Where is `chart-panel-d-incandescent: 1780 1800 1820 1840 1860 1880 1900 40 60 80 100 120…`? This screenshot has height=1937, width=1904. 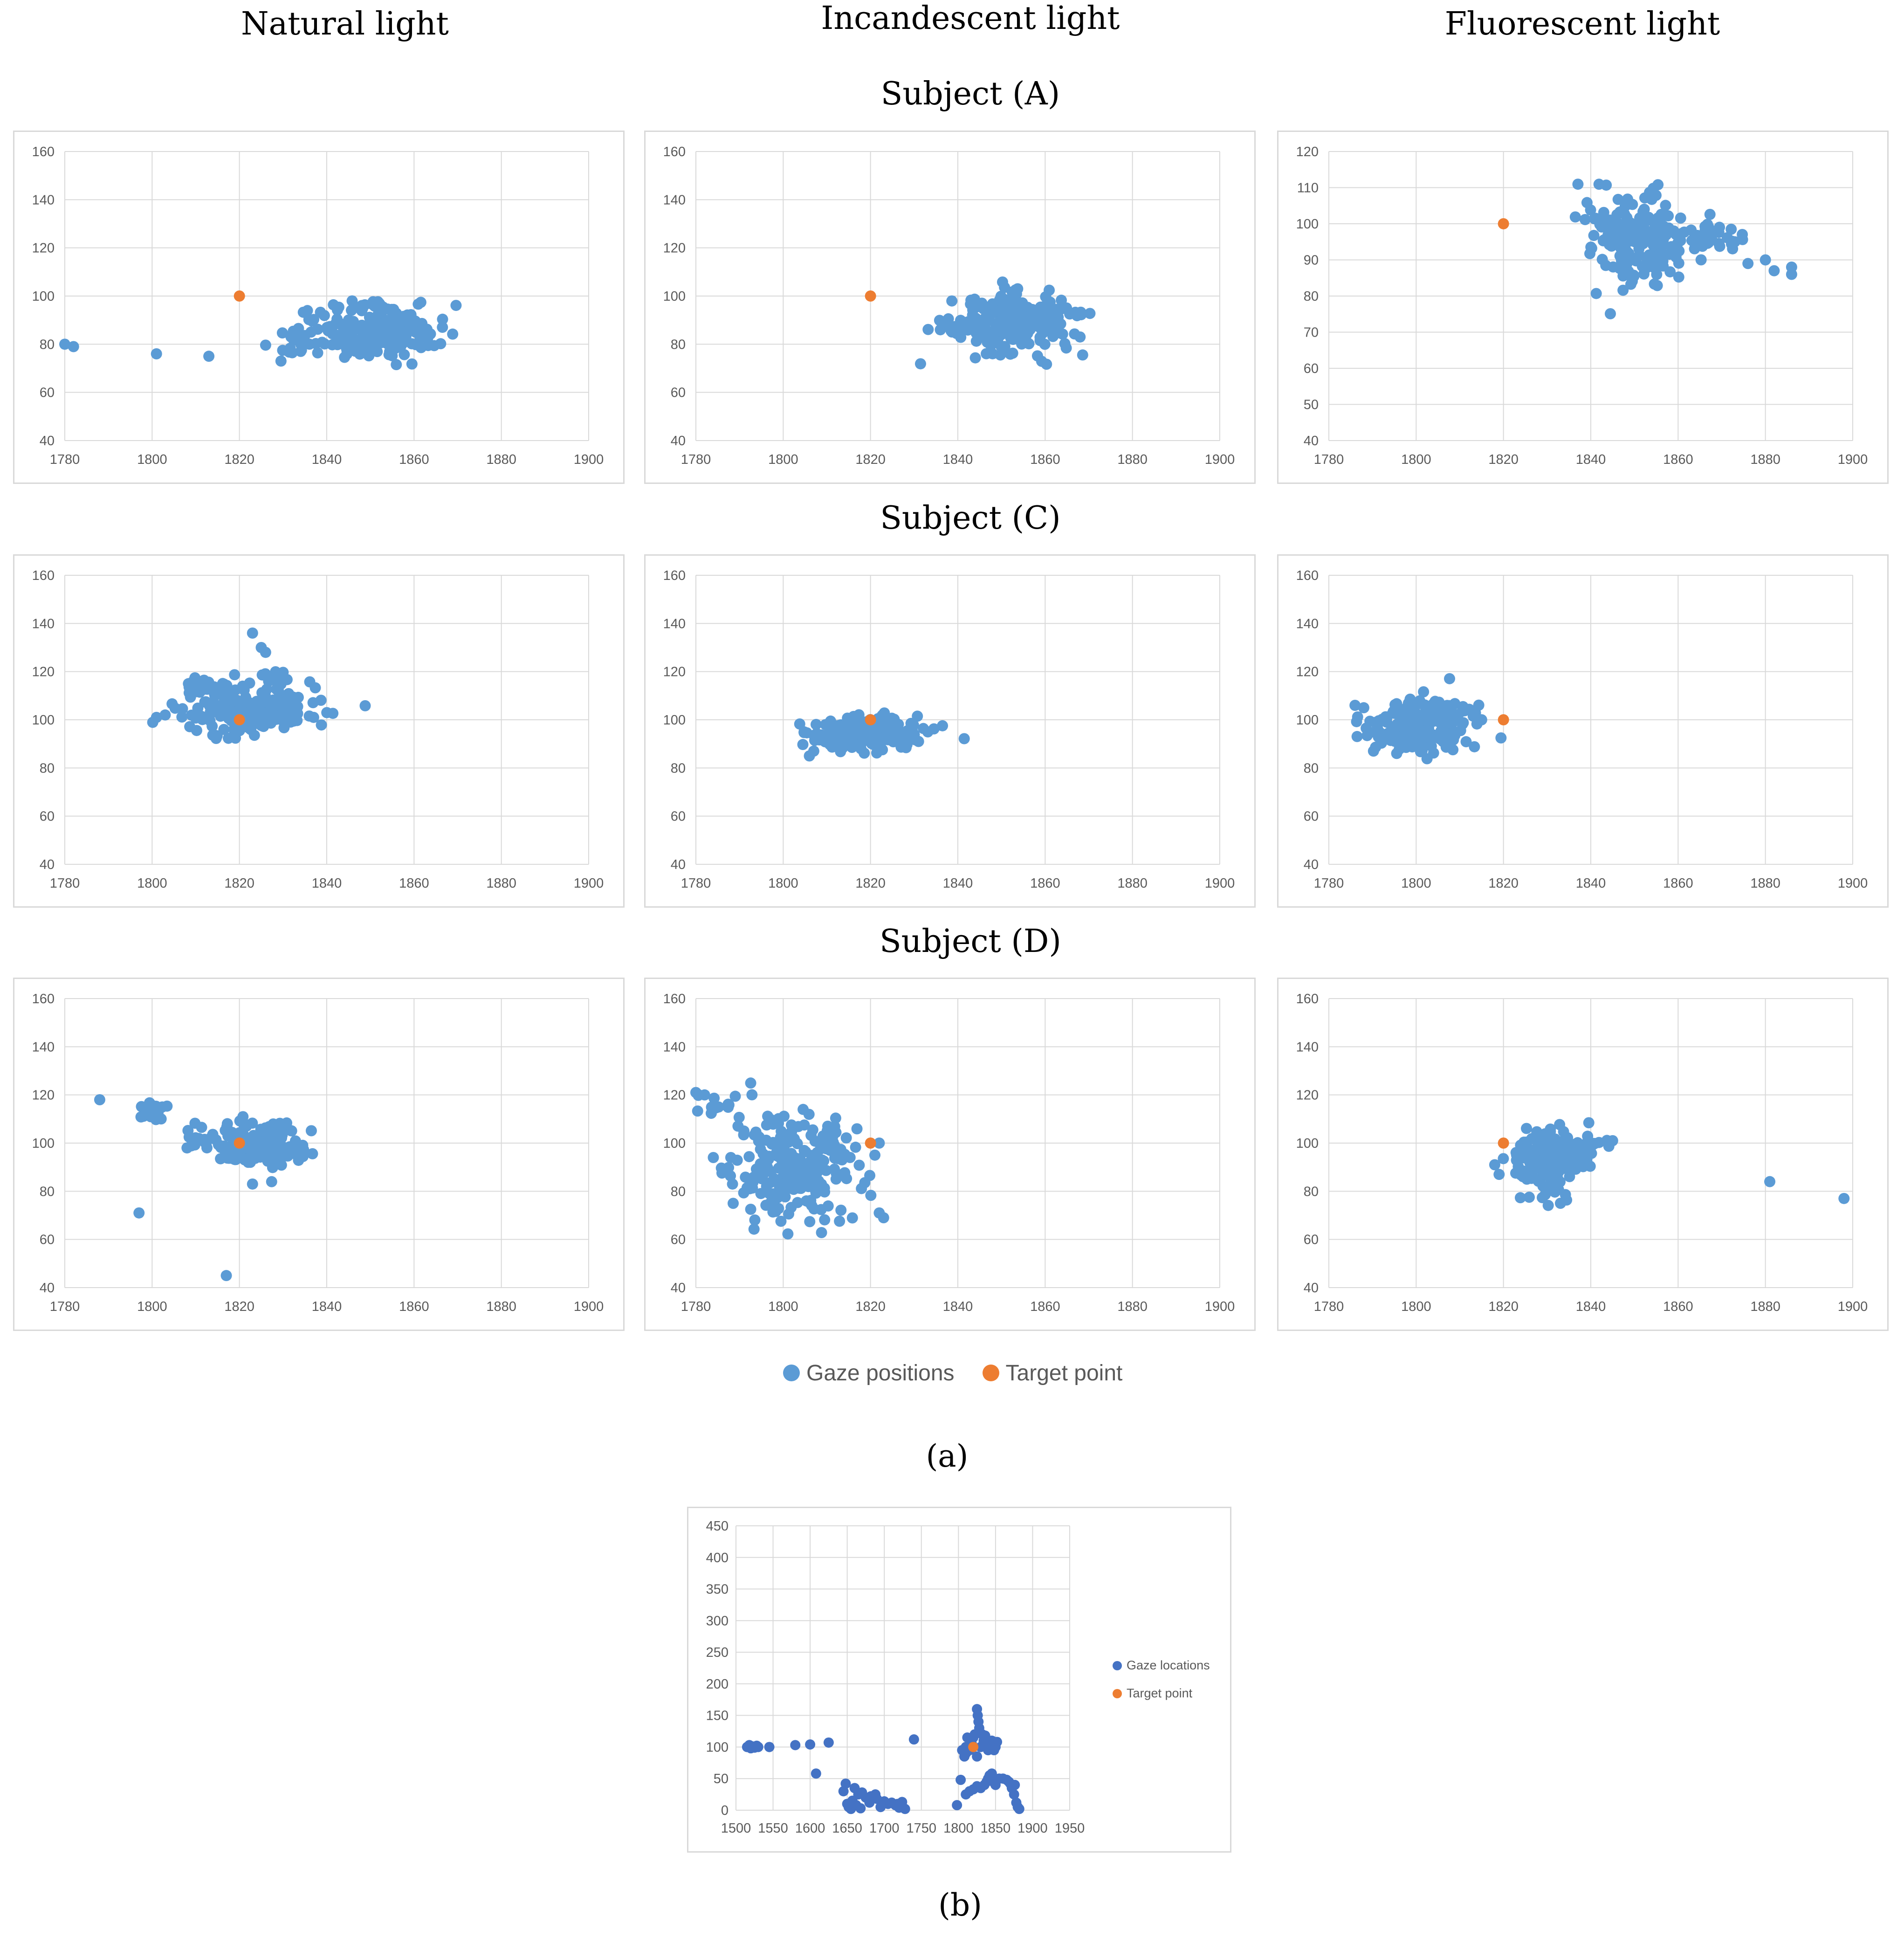
chart-panel-d-incandescent: 1780 1800 1820 1840 1860 1880 1900 40 60 80 100 120… is located at coordinates (950, 1154).